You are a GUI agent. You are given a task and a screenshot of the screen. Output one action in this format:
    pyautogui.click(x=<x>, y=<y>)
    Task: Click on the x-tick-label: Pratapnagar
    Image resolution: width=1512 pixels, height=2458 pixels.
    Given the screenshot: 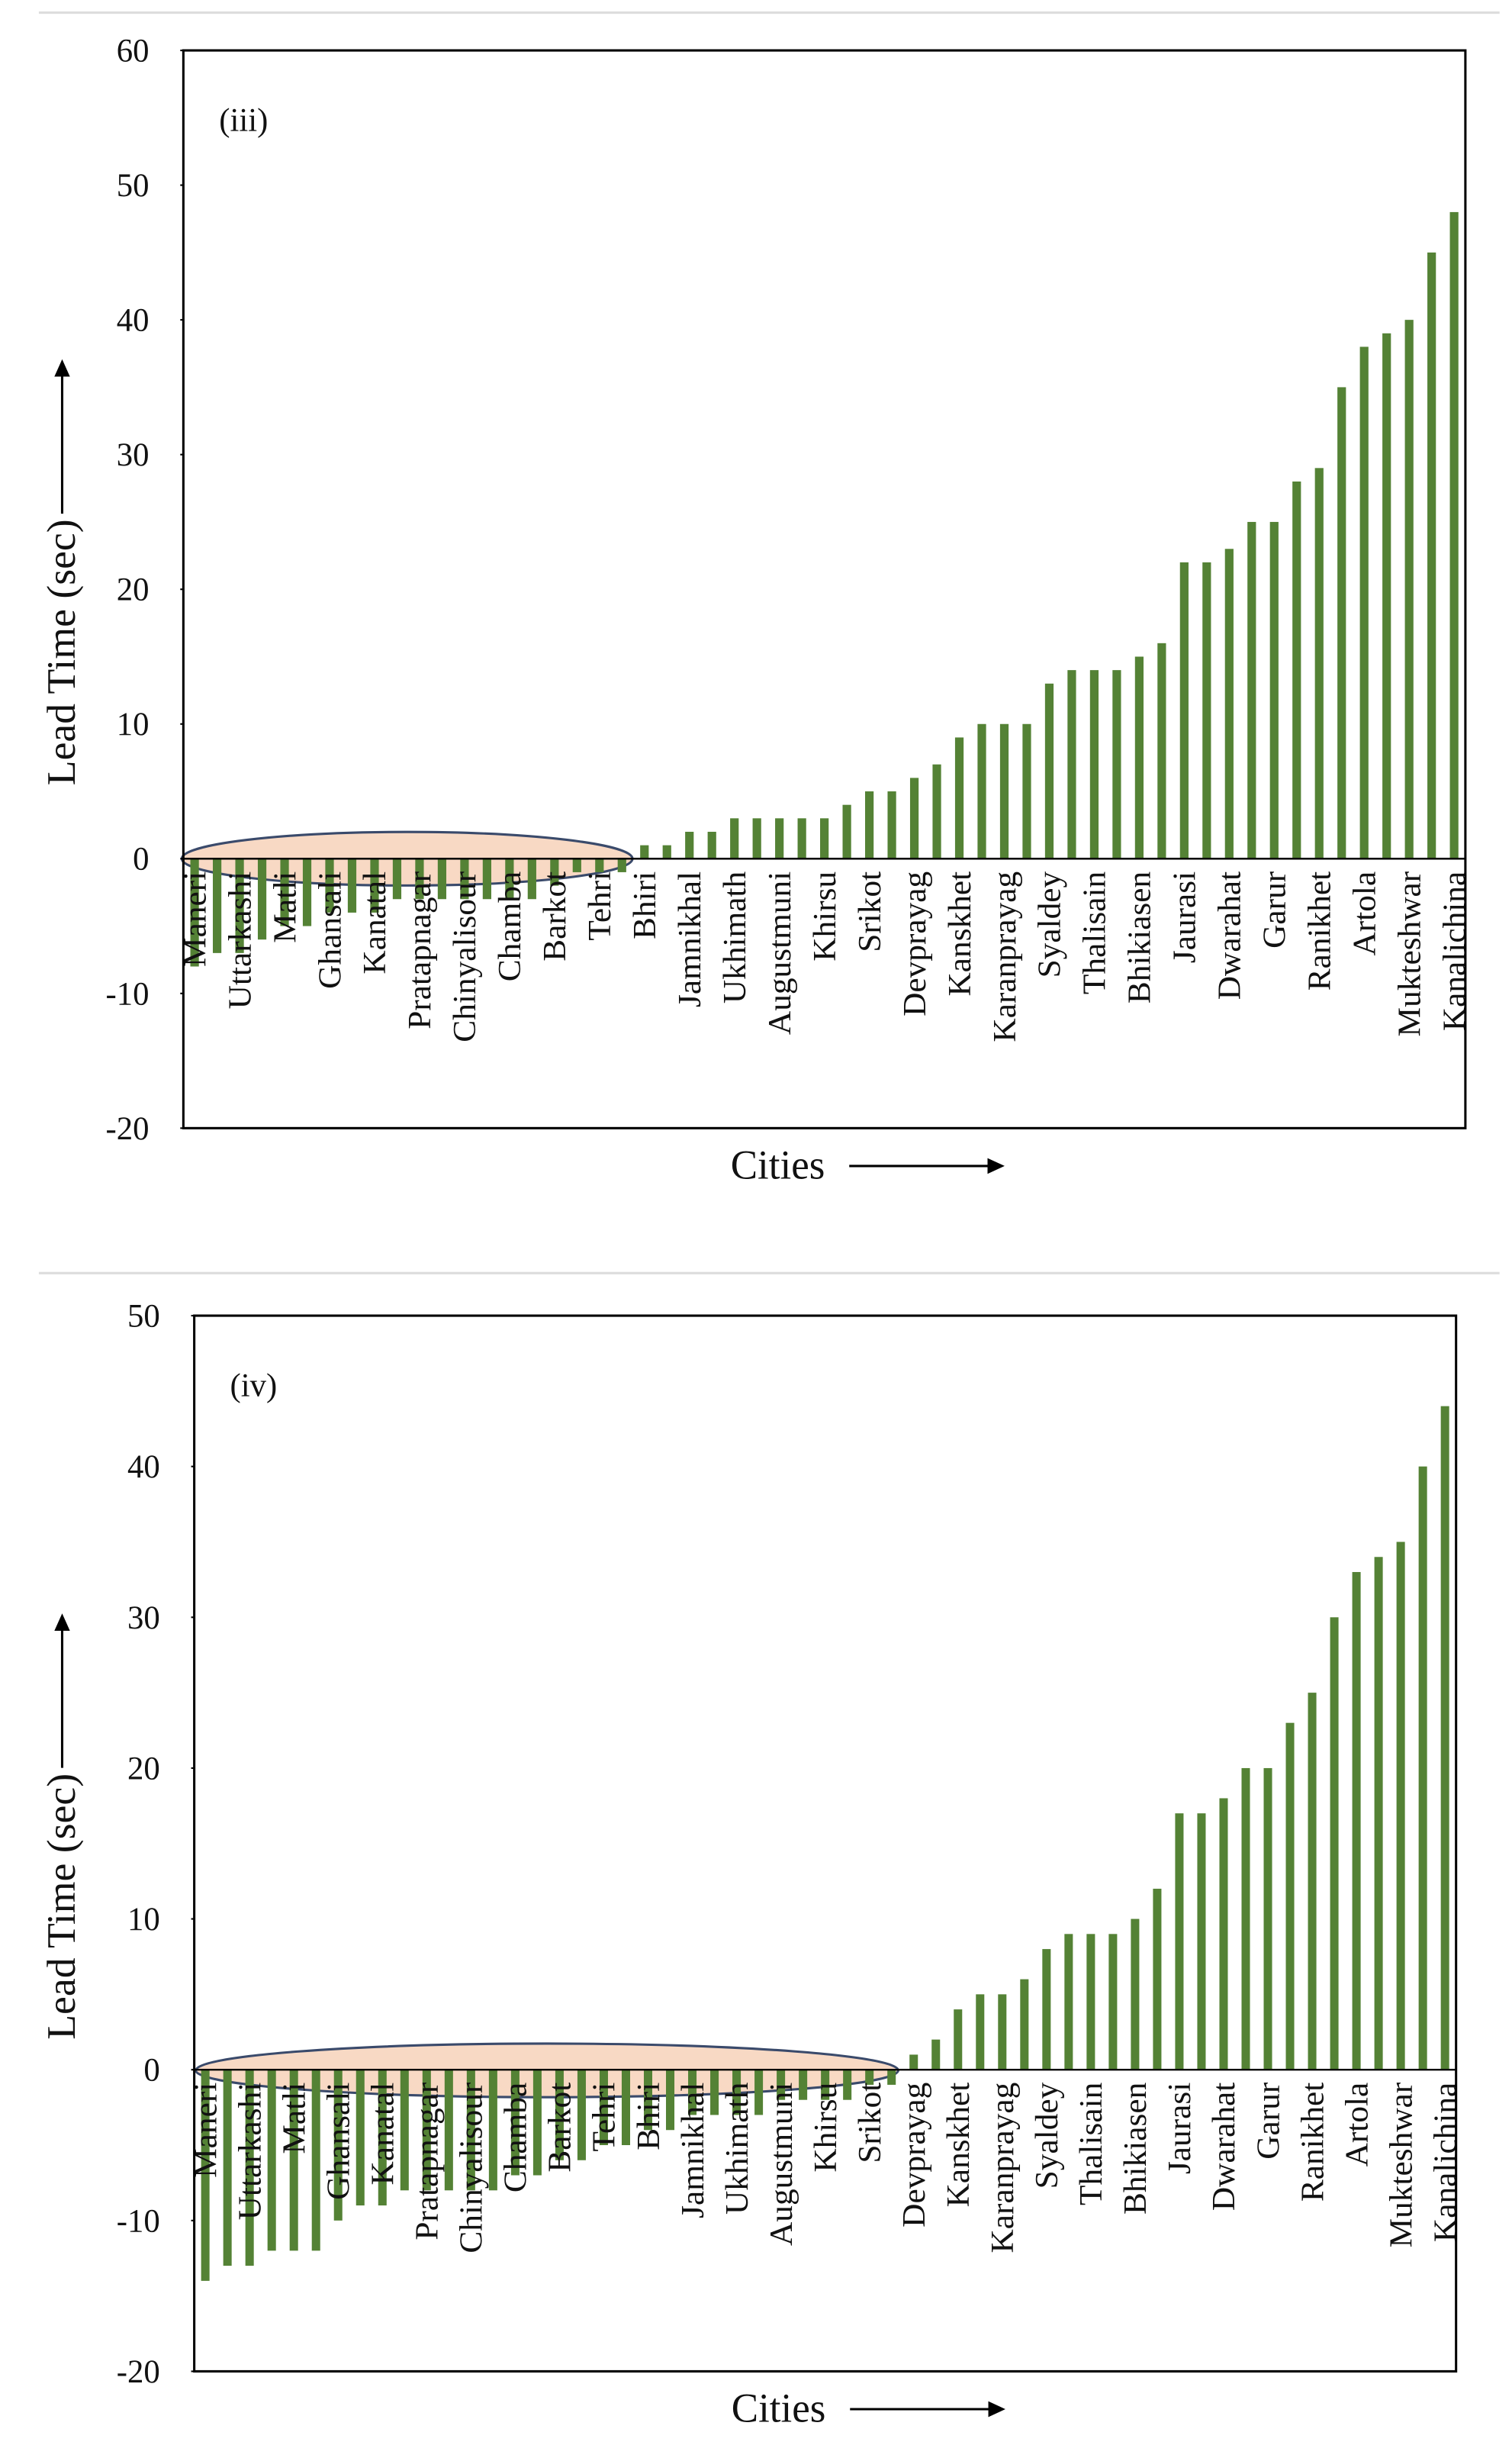 What is the action you would take?
    pyautogui.click(x=428, y=2162)
    